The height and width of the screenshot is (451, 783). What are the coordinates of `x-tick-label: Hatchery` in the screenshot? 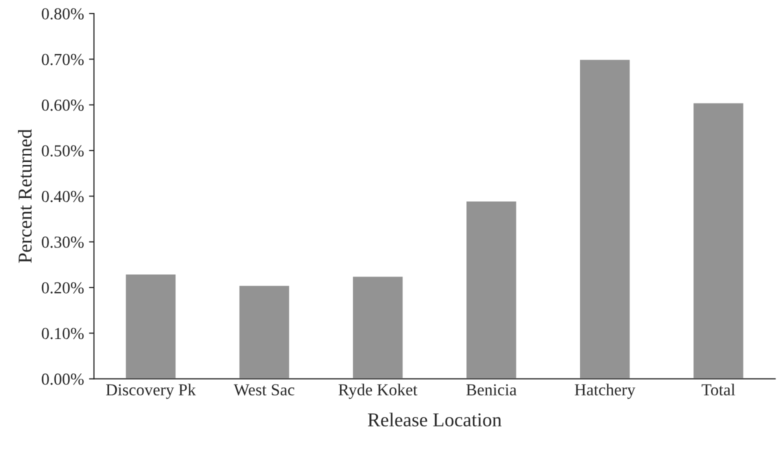 It's located at (605, 391).